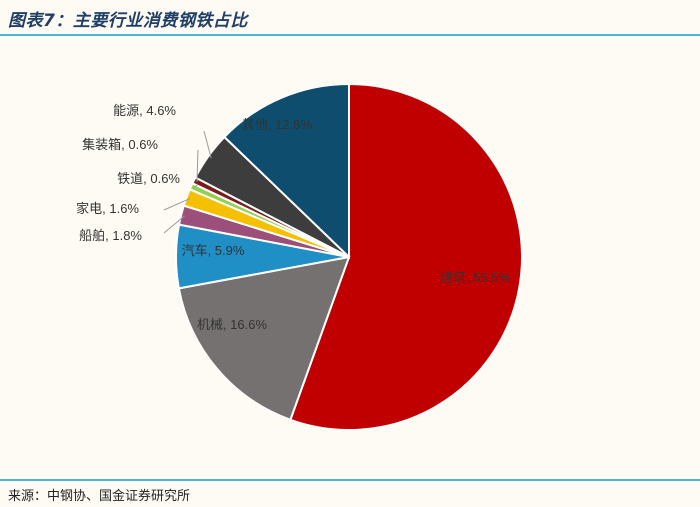  What do you see at coordinates (350, 480) in the screenshot?
I see `footer-divider` at bounding box center [350, 480].